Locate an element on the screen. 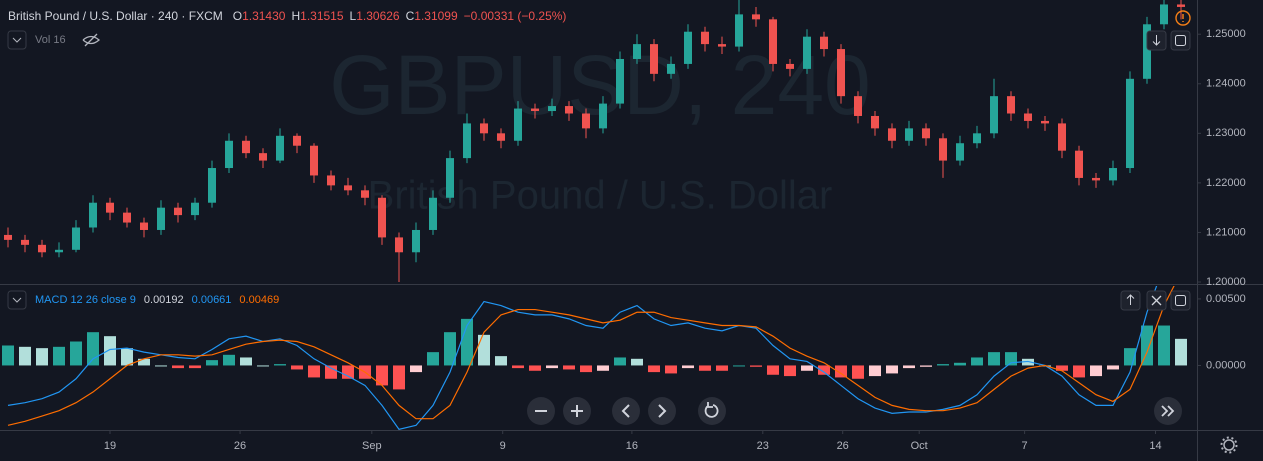  time-tick-label: 7 is located at coordinates (1025, 446).